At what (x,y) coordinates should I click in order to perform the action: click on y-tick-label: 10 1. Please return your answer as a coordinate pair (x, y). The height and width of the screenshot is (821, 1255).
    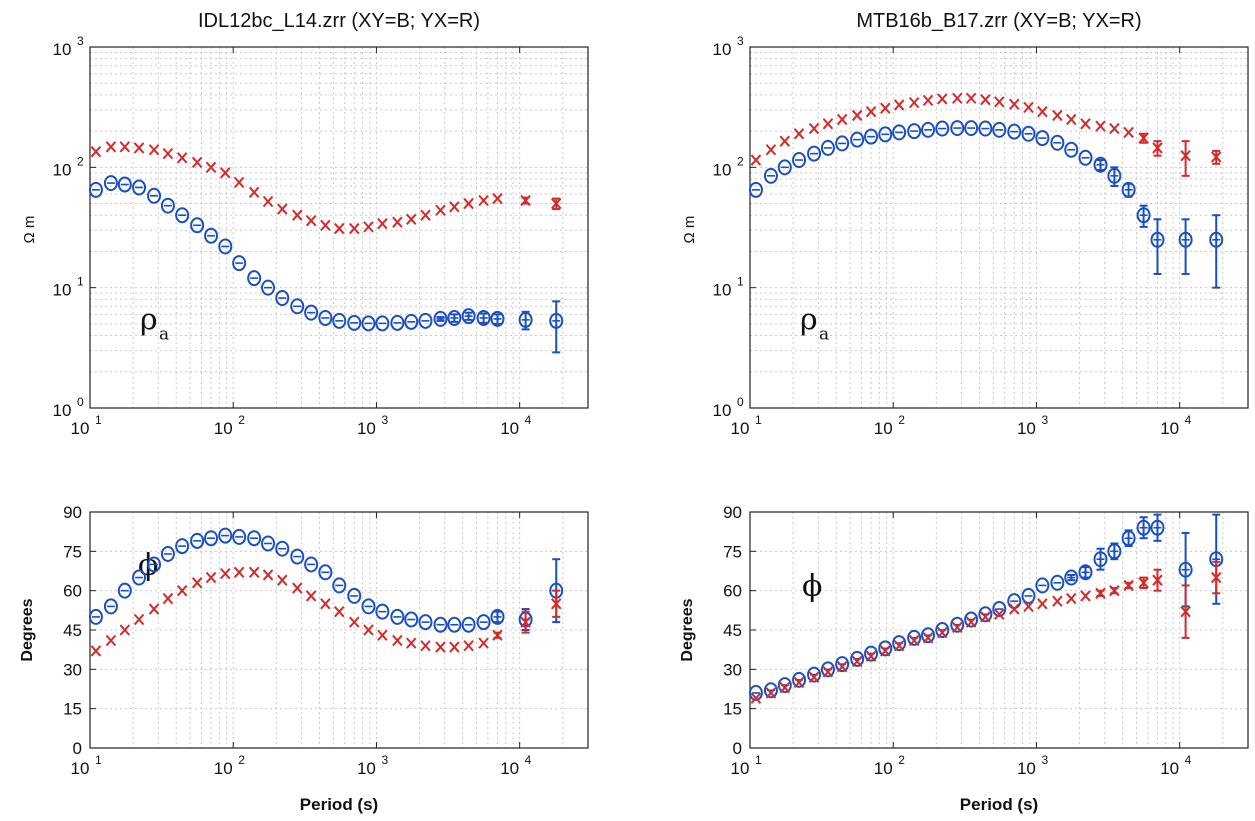
    Looking at the image, I should click on (68, 287).